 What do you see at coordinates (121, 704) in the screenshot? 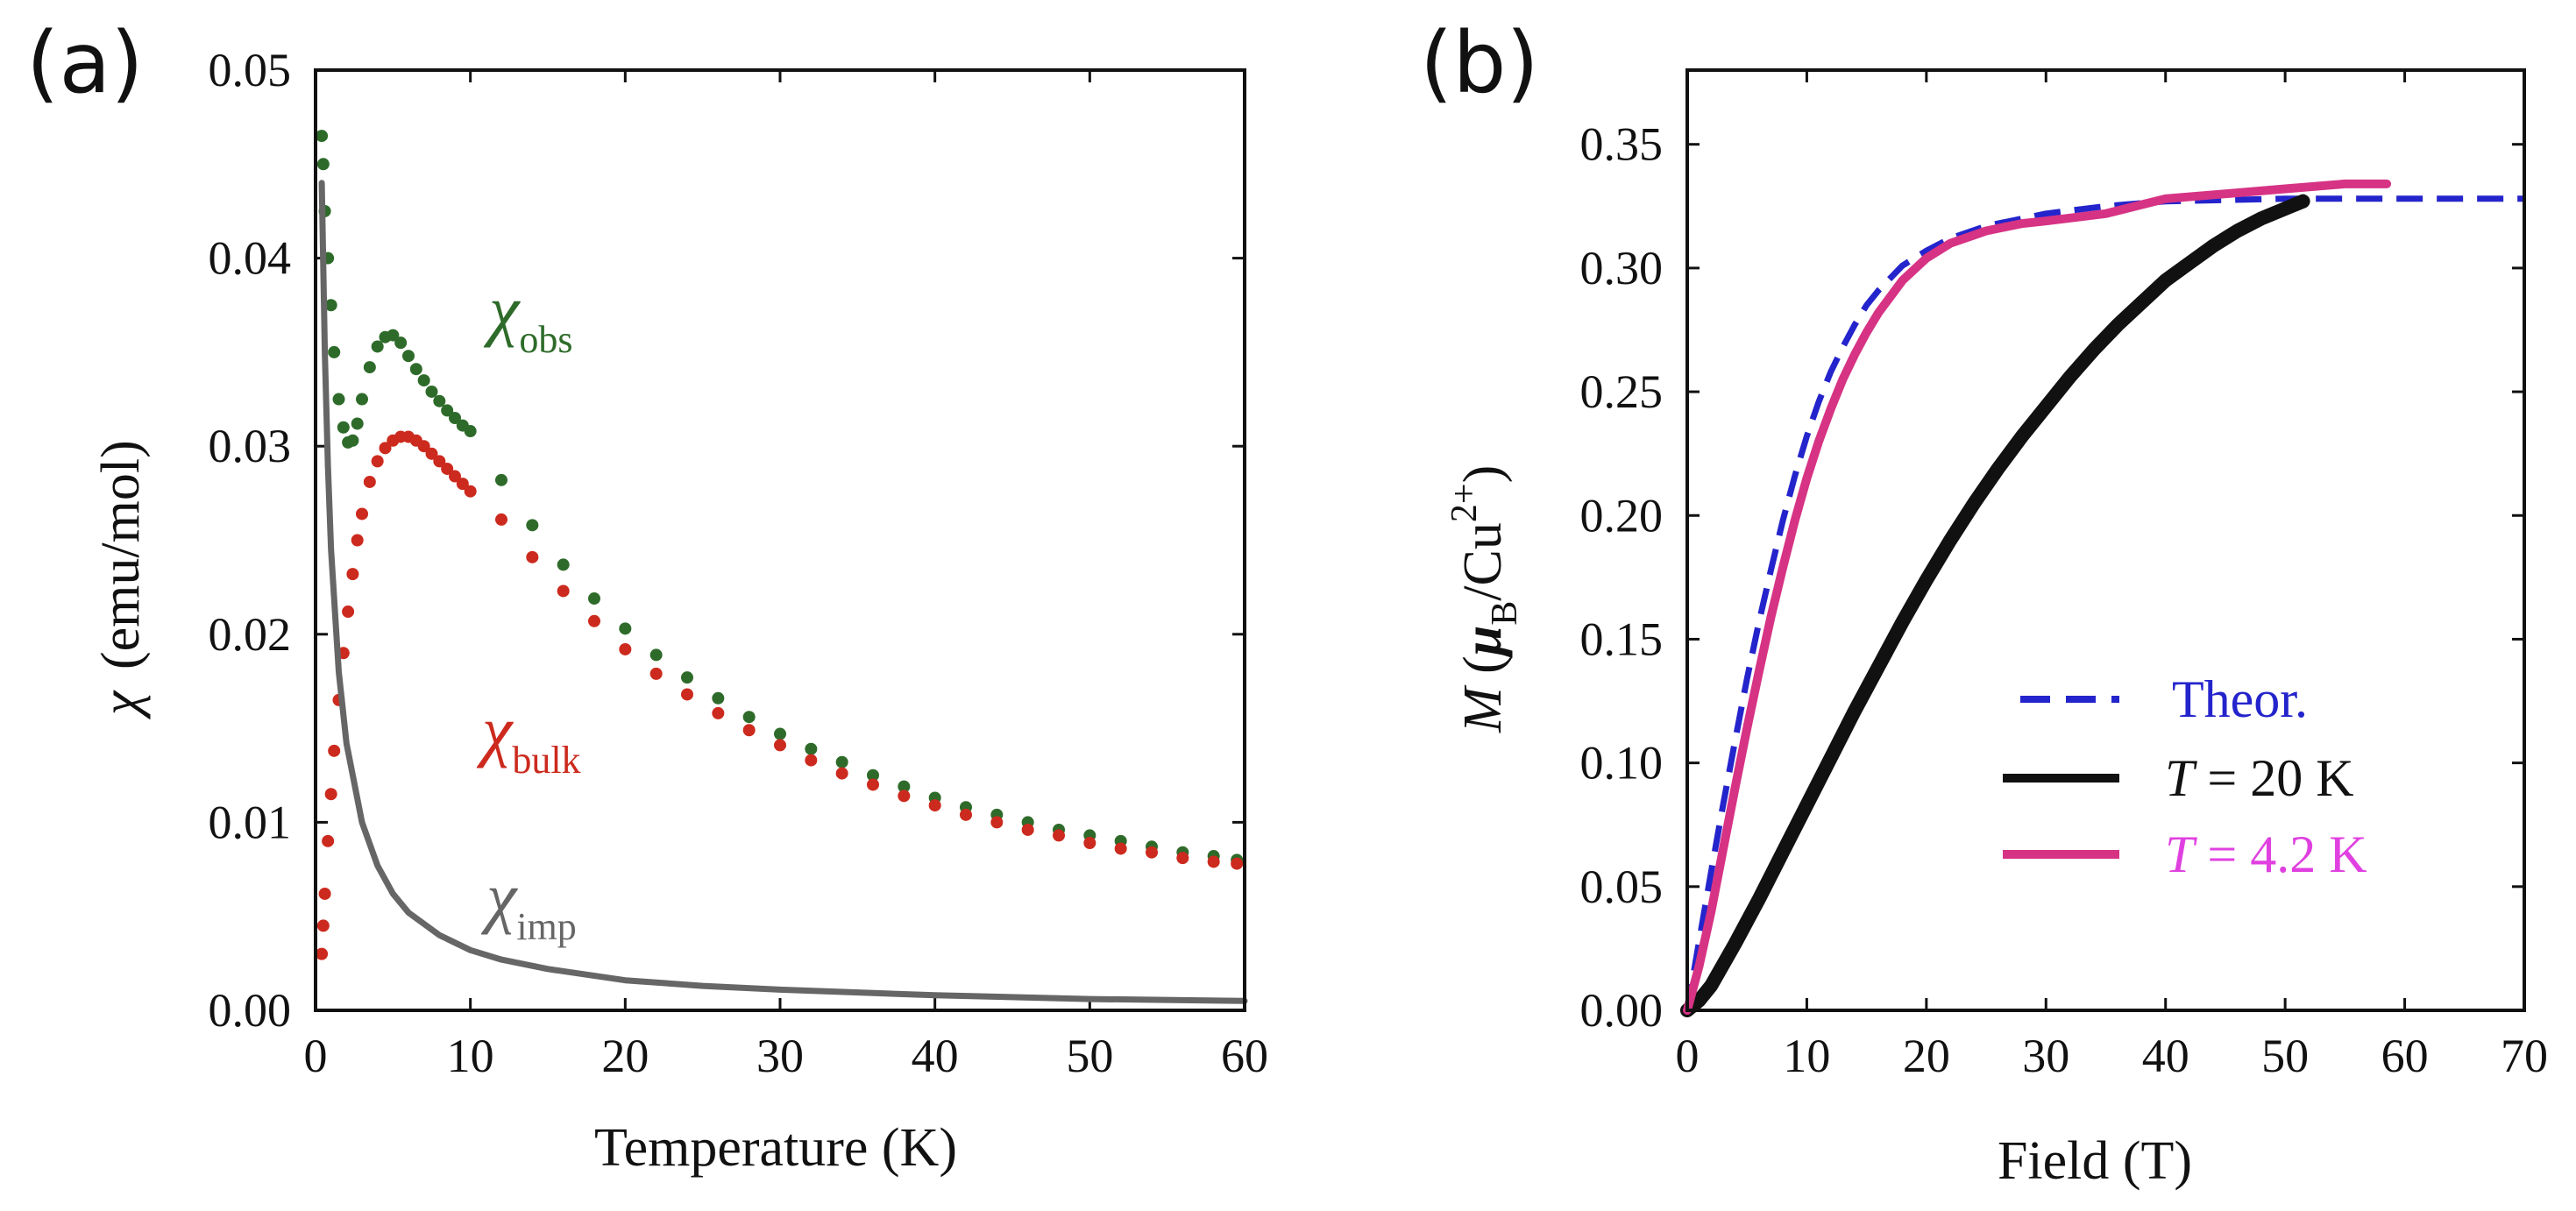
I see `y-axis-chi-symbol: χ` at bounding box center [121, 704].